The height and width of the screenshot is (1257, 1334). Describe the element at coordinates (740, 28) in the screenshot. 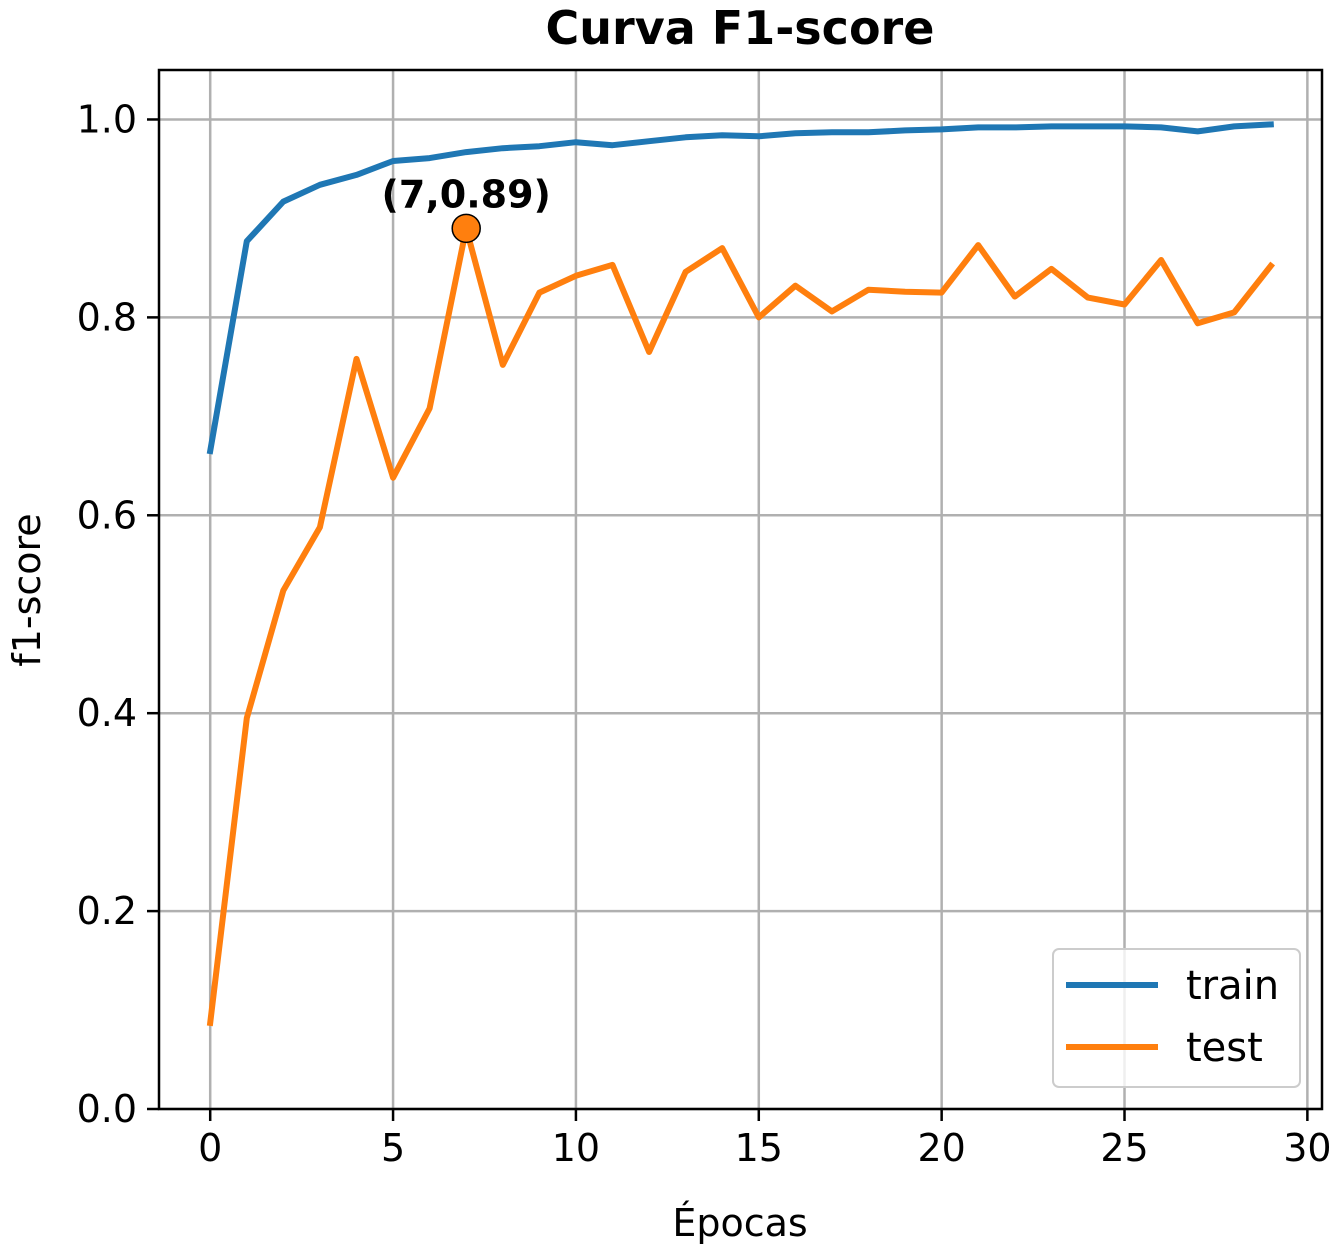

I see `chart-title: Curva F1-score` at that location.